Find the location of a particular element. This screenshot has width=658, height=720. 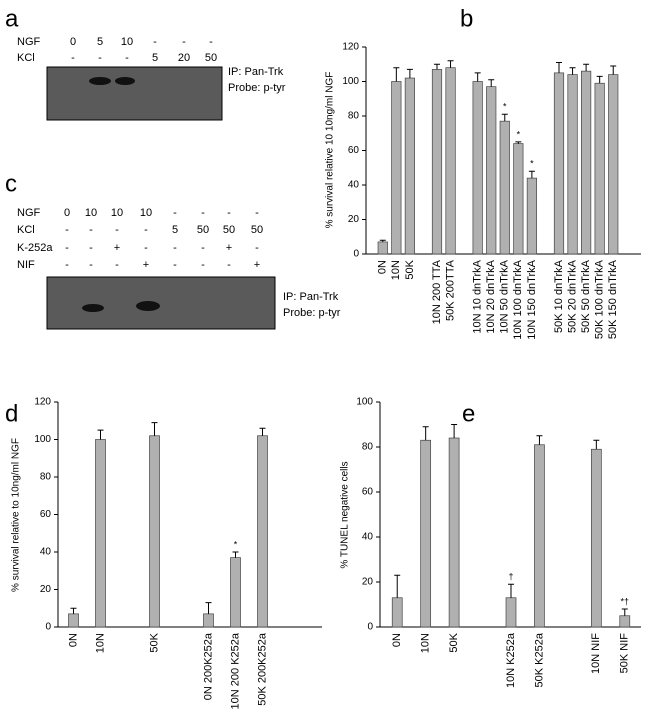

row-label: K-252a is located at coordinates (35, 248).